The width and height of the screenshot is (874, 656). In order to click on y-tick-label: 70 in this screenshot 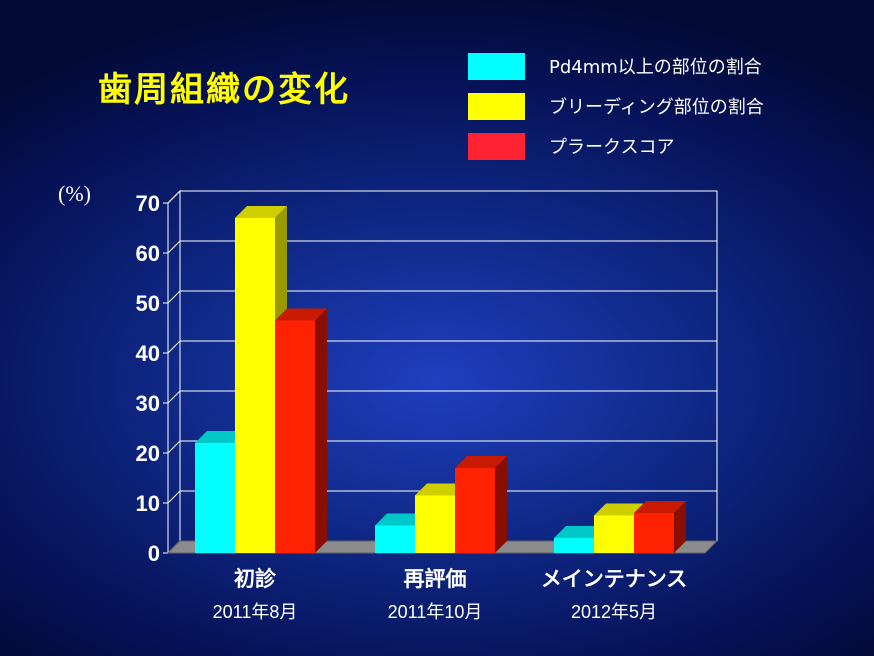, I will do `click(148, 203)`.